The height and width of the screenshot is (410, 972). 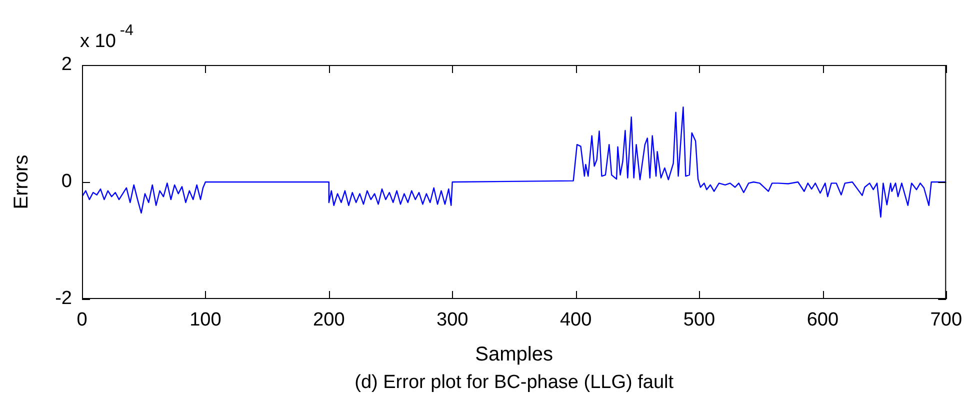 What do you see at coordinates (66, 65) in the screenshot?
I see `y-tick-label: 2` at bounding box center [66, 65].